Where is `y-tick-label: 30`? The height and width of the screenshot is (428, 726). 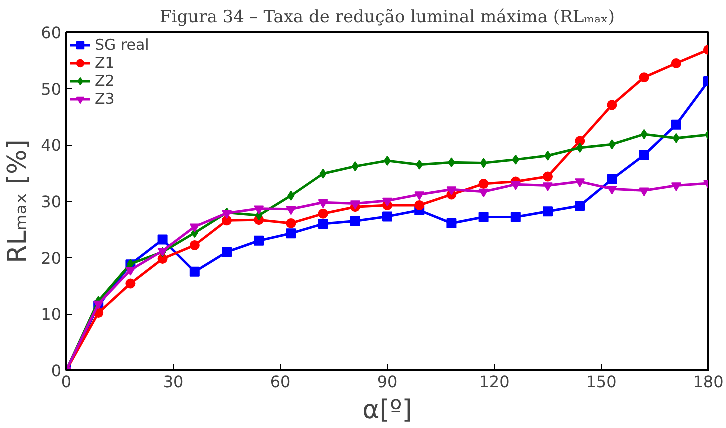 y-tick-label: 30 is located at coordinates (51, 202).